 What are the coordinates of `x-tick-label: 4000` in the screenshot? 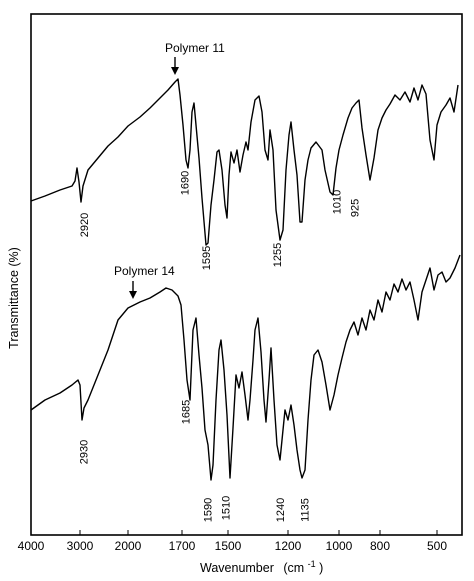 It's located at (31, 546).